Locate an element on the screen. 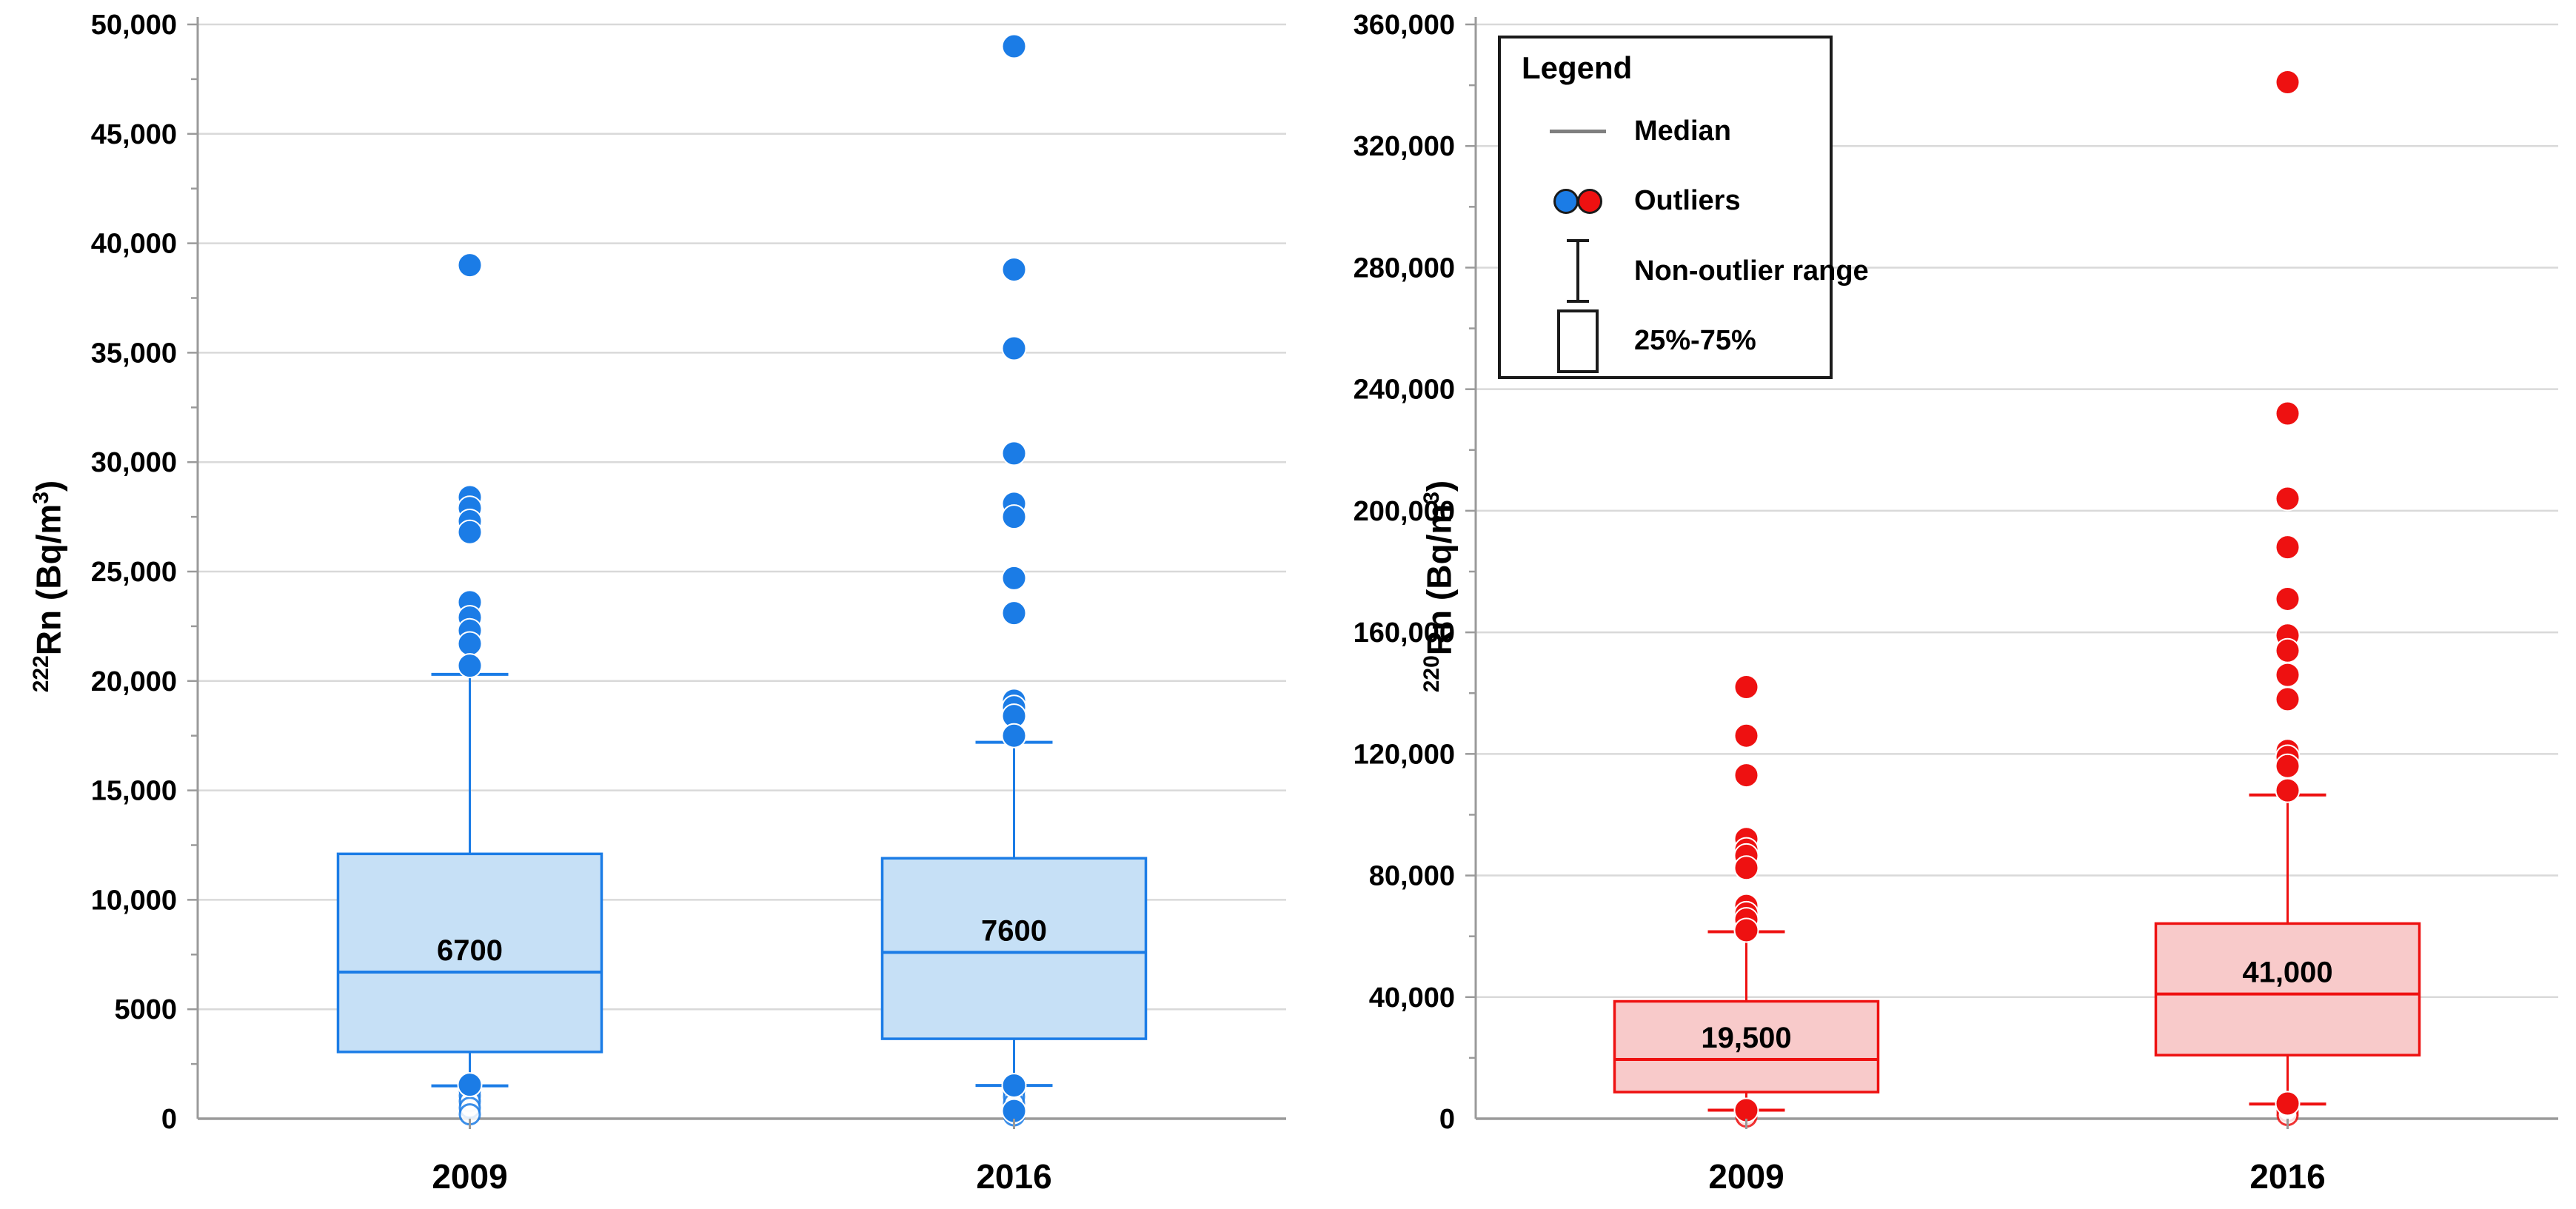 The image size is (2576, 1209). svg-text: 360,000 is located at coordinates (1404, 25).